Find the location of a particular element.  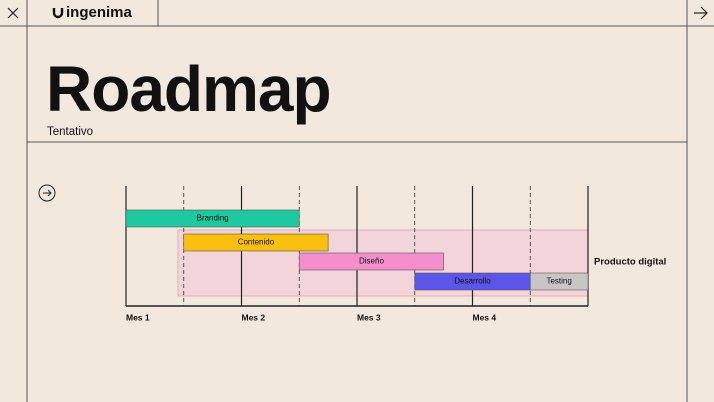

task-label: Testing is located at coordinates (558, 281).